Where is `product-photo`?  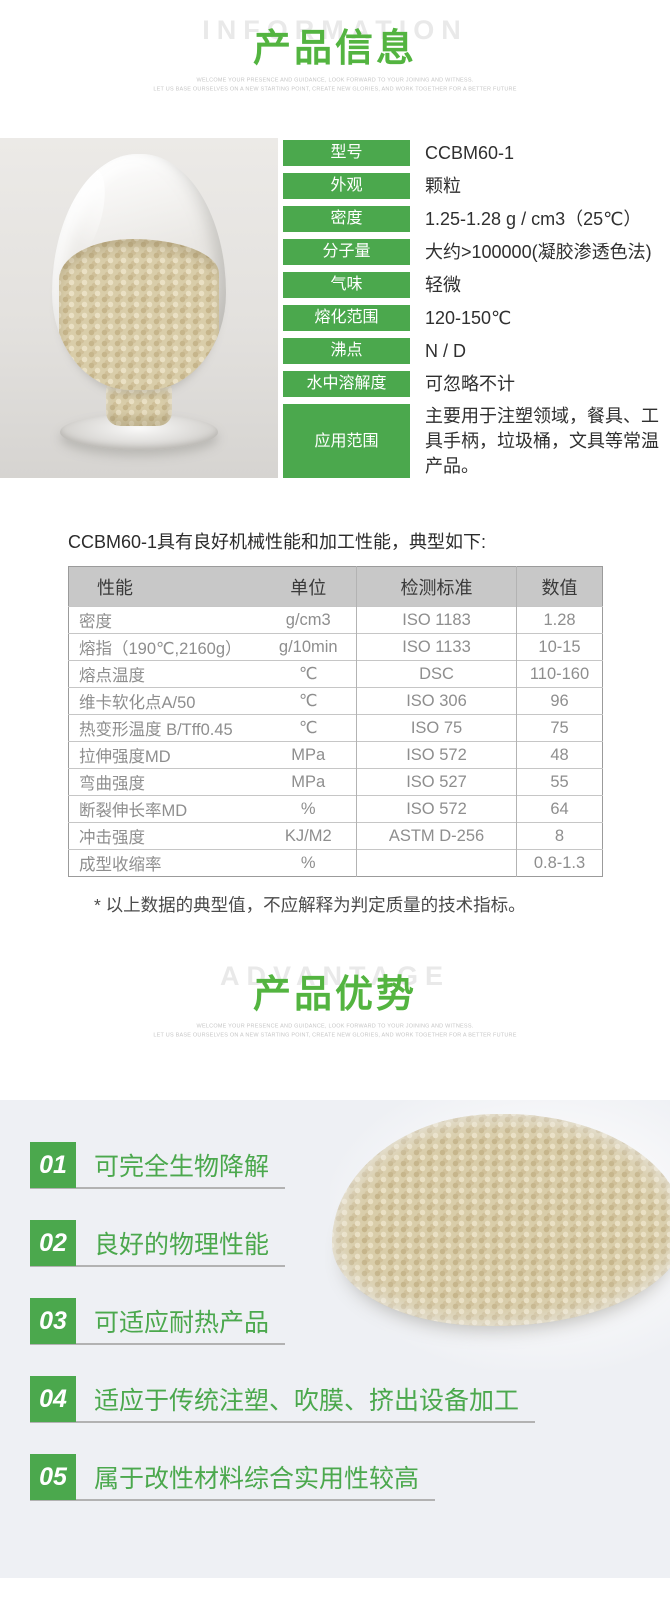
product-photo is located at coordinates (139, 308).